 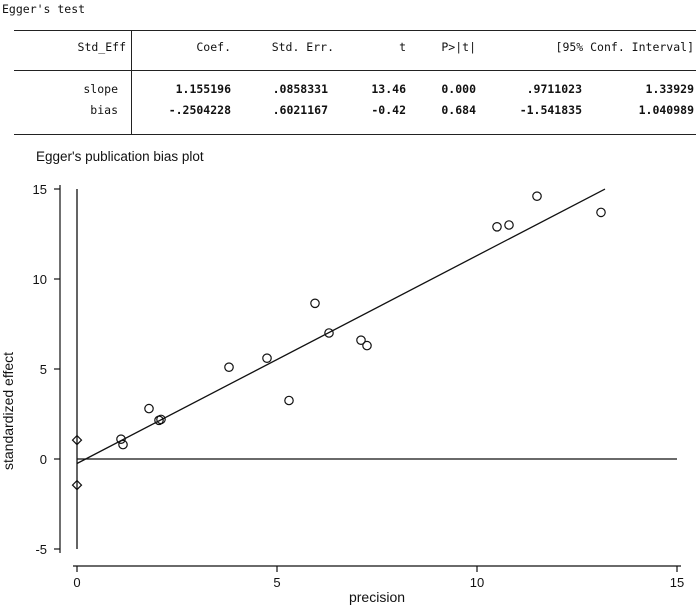 What do you see at coordinates (302, 47) in the screenshot?
I see `header-std-err: Std. Err.` at bounding box center [302, 47].